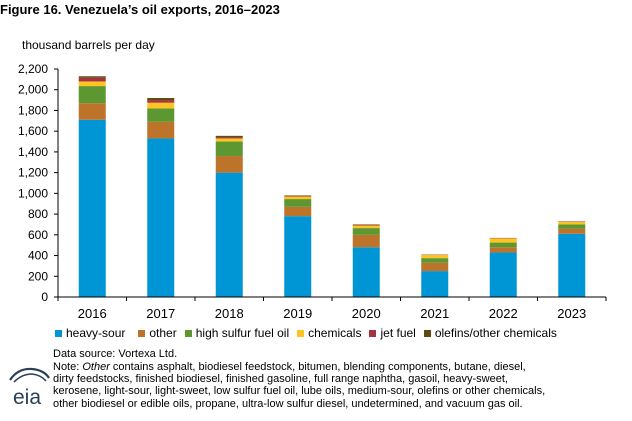  What do you see at coordinates (96, 333) in the screenshot?
I see `legend-label: heavy-sour` at bounding box center [96, 333].